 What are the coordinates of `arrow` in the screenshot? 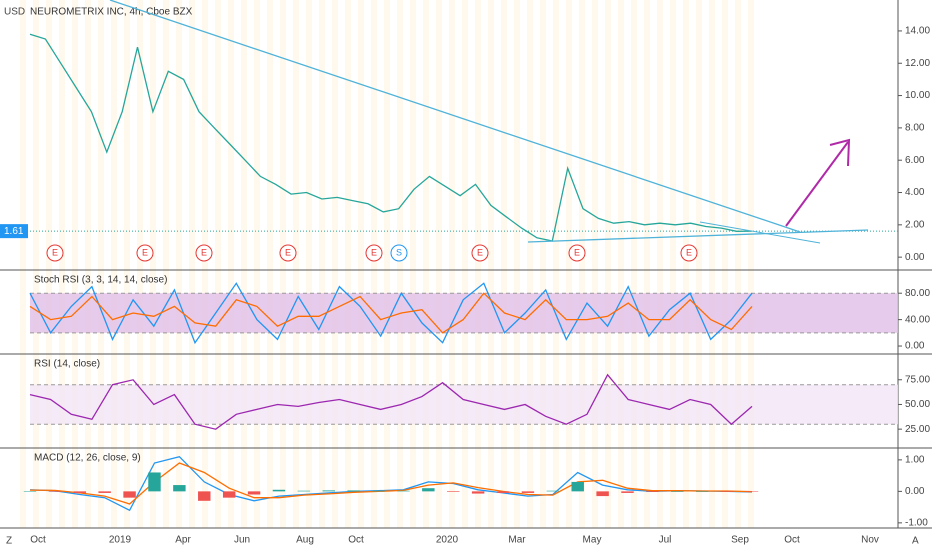 It's located at (817, 184).